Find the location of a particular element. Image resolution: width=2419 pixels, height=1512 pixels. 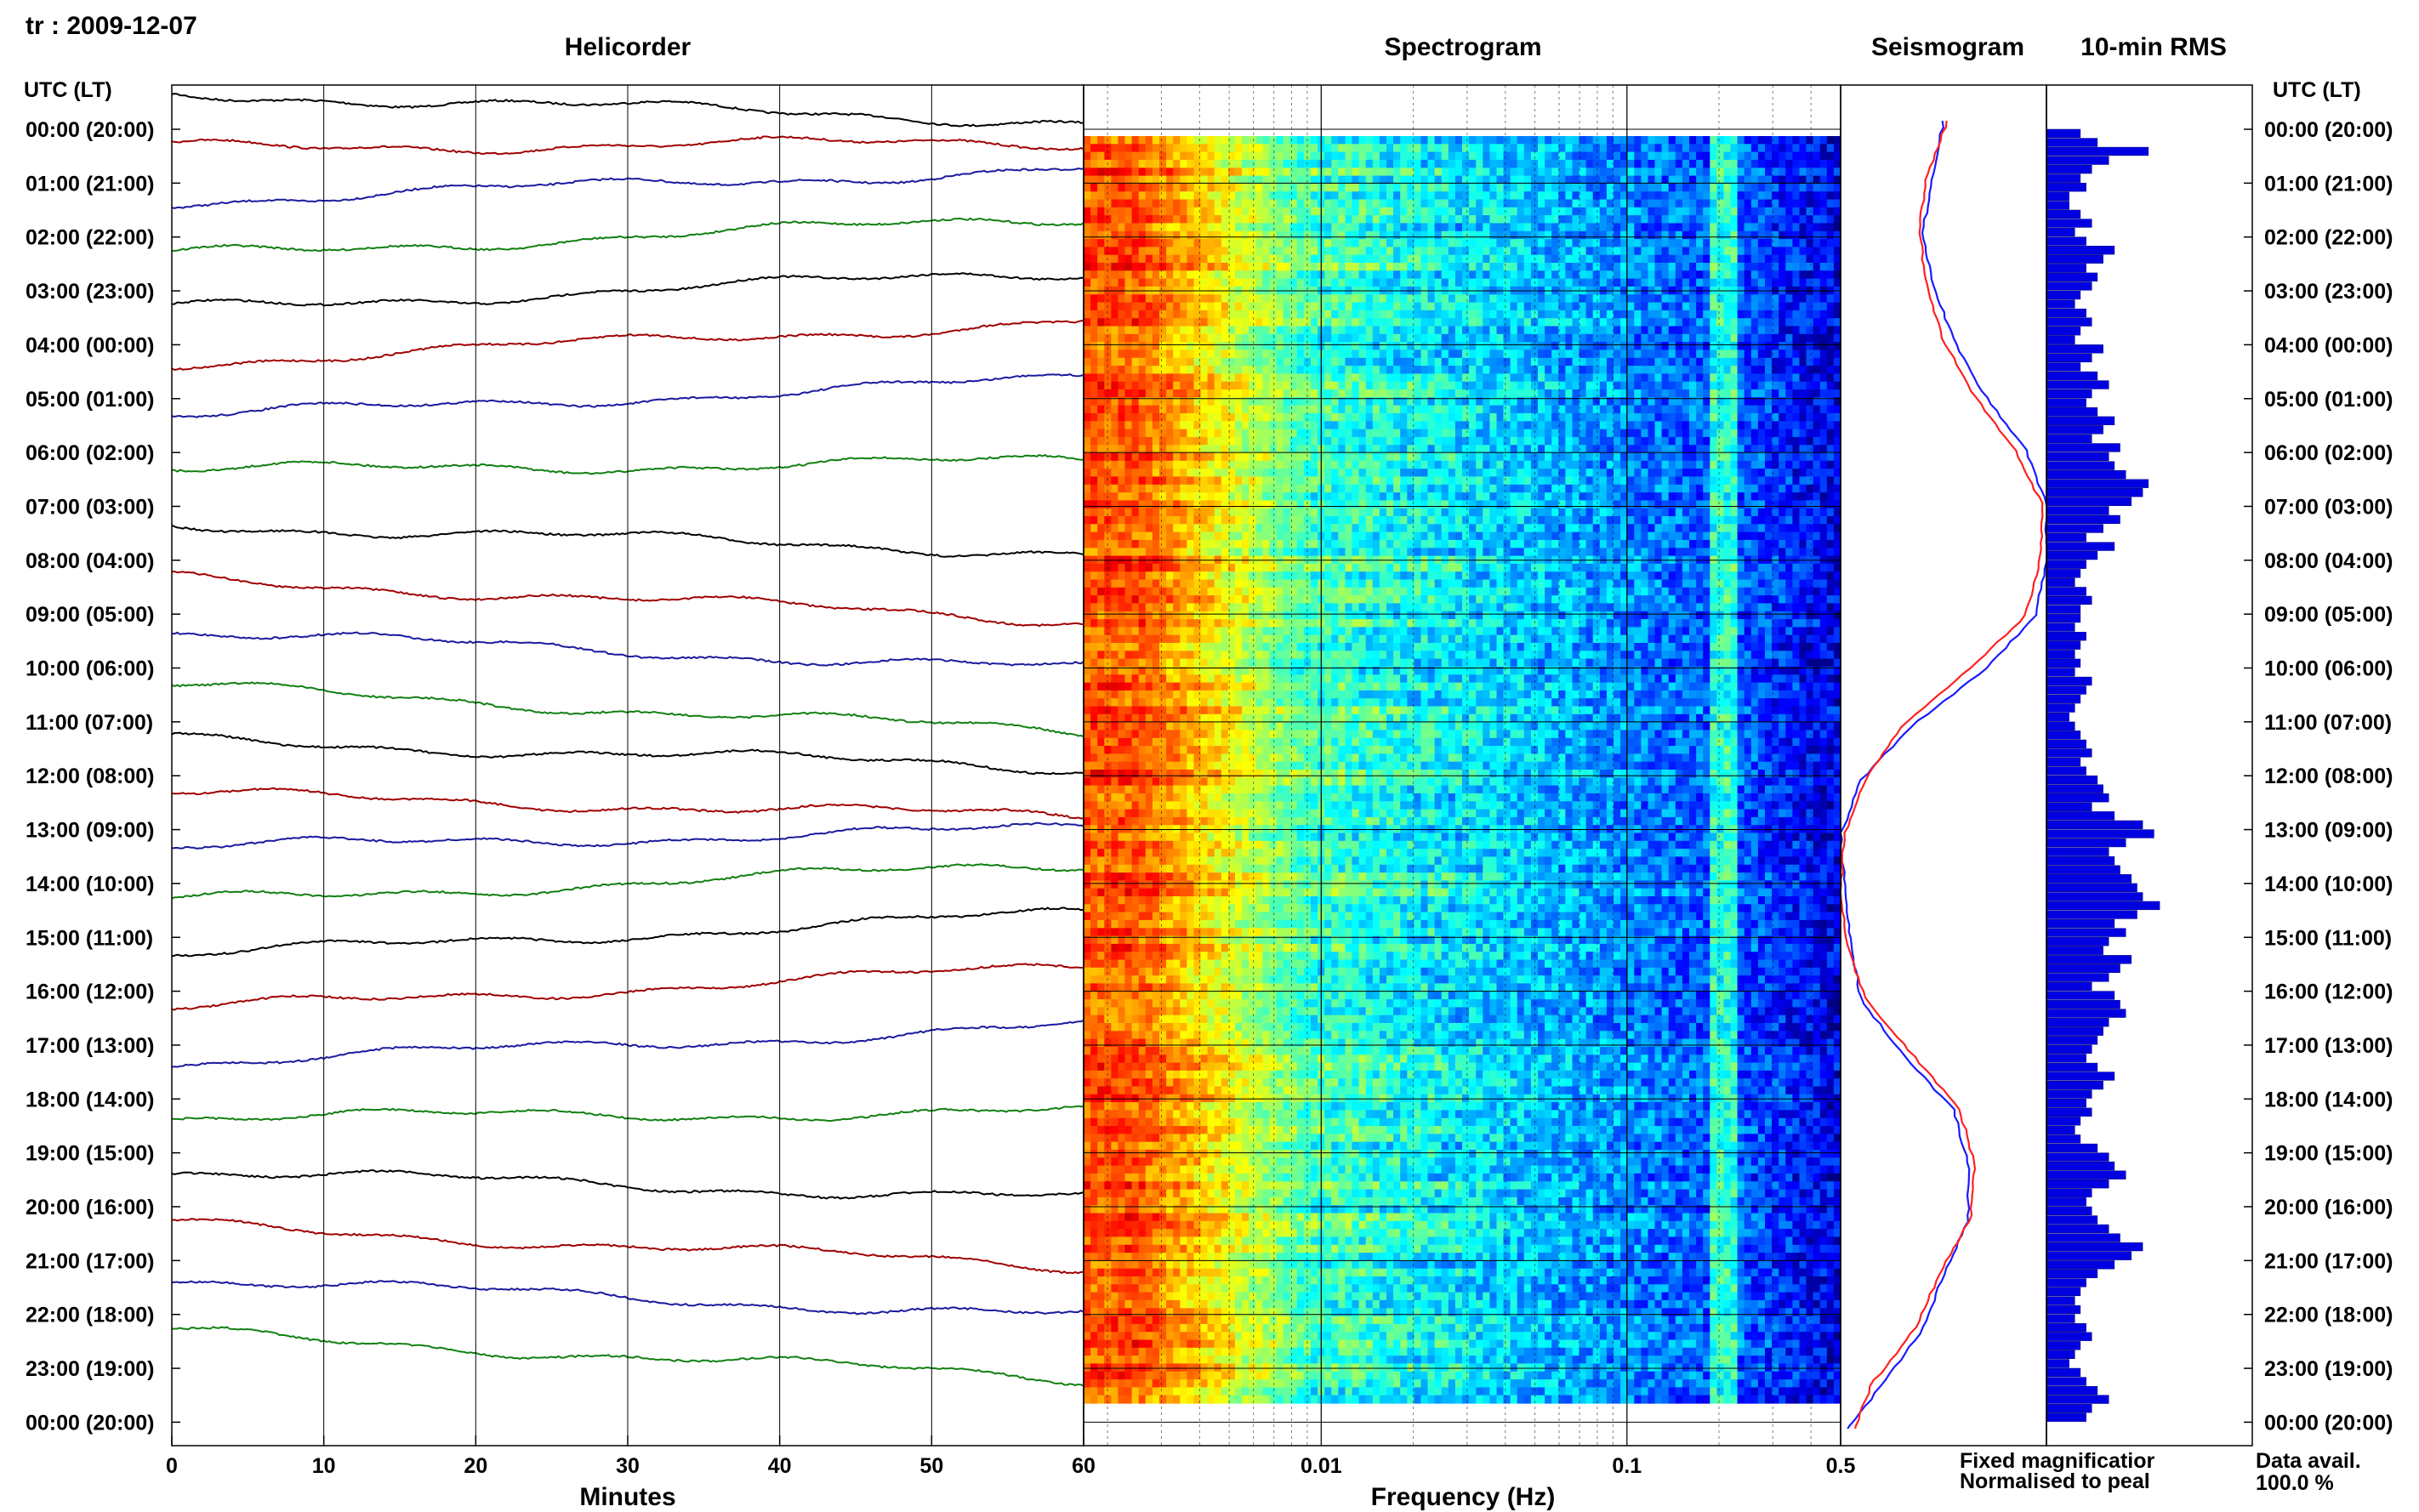

time-label-left: 18:00 (14:00) is located at coordinates (90, 1099).